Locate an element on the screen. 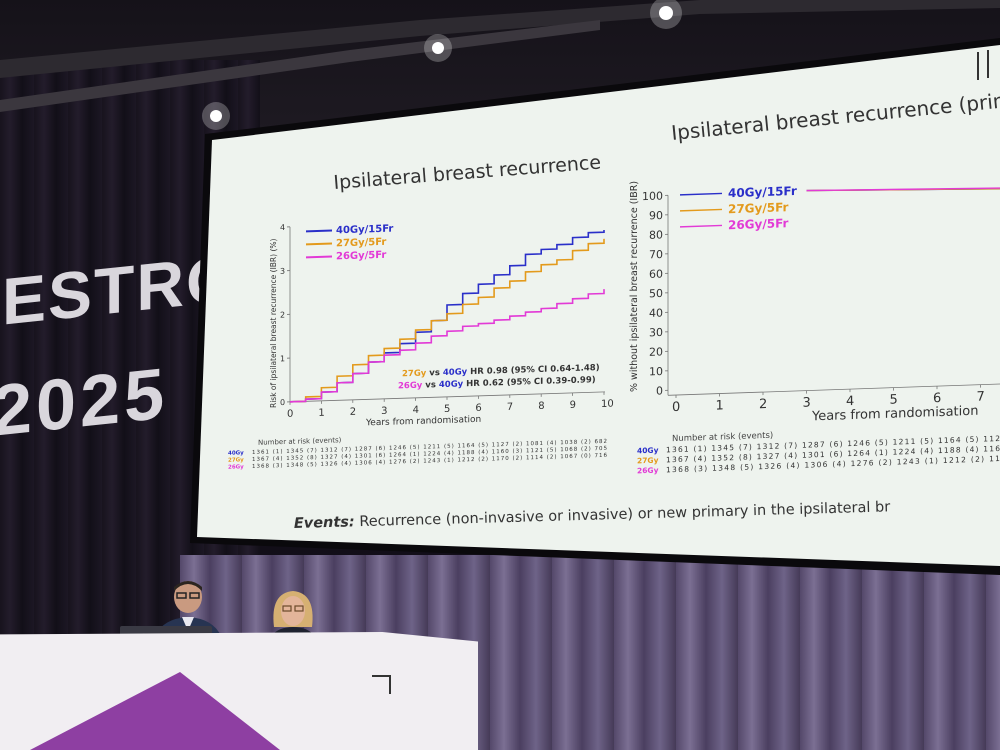 Image resolution: width=1000 pixels, height=750 pixels. right-y-tick-label: 20 is located at coordinates (656, 351).